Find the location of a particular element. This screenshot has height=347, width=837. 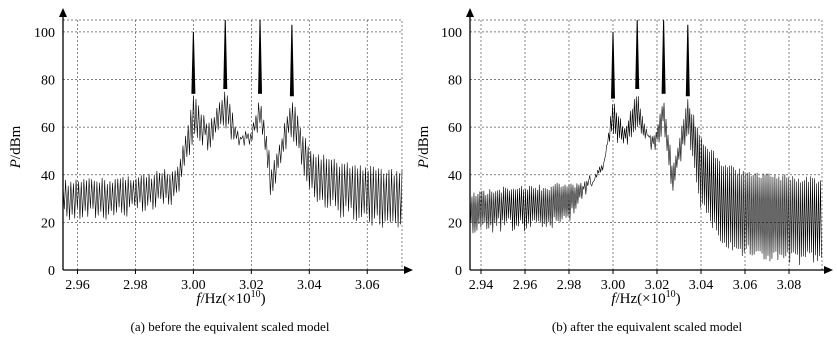

panel-caption: (b) after the equivalent scaled model is located at coordinates (647, 326).